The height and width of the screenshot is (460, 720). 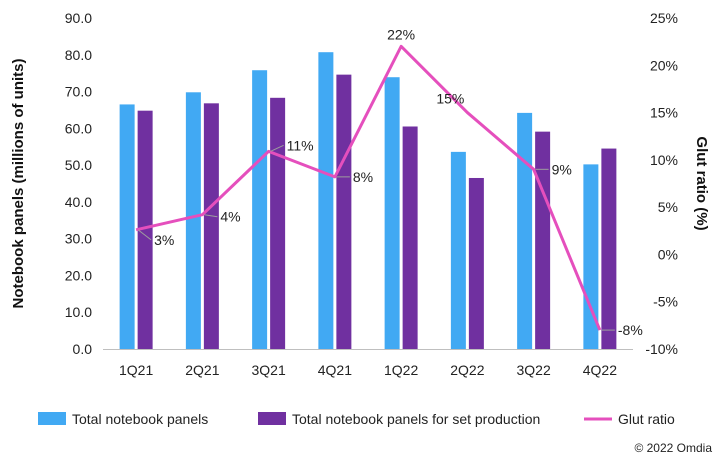 I want to click on x-tick-label: 3Q21, so click(x=269, y=370).